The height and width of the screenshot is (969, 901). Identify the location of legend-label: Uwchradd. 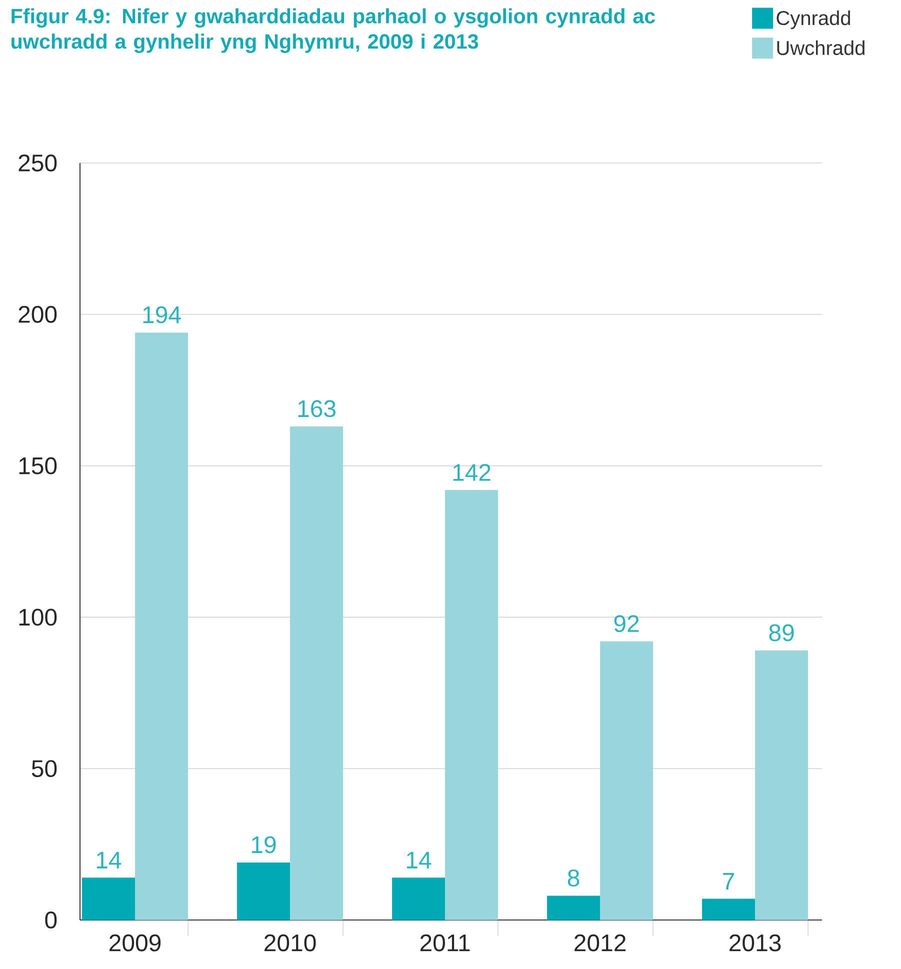
(820, 48).